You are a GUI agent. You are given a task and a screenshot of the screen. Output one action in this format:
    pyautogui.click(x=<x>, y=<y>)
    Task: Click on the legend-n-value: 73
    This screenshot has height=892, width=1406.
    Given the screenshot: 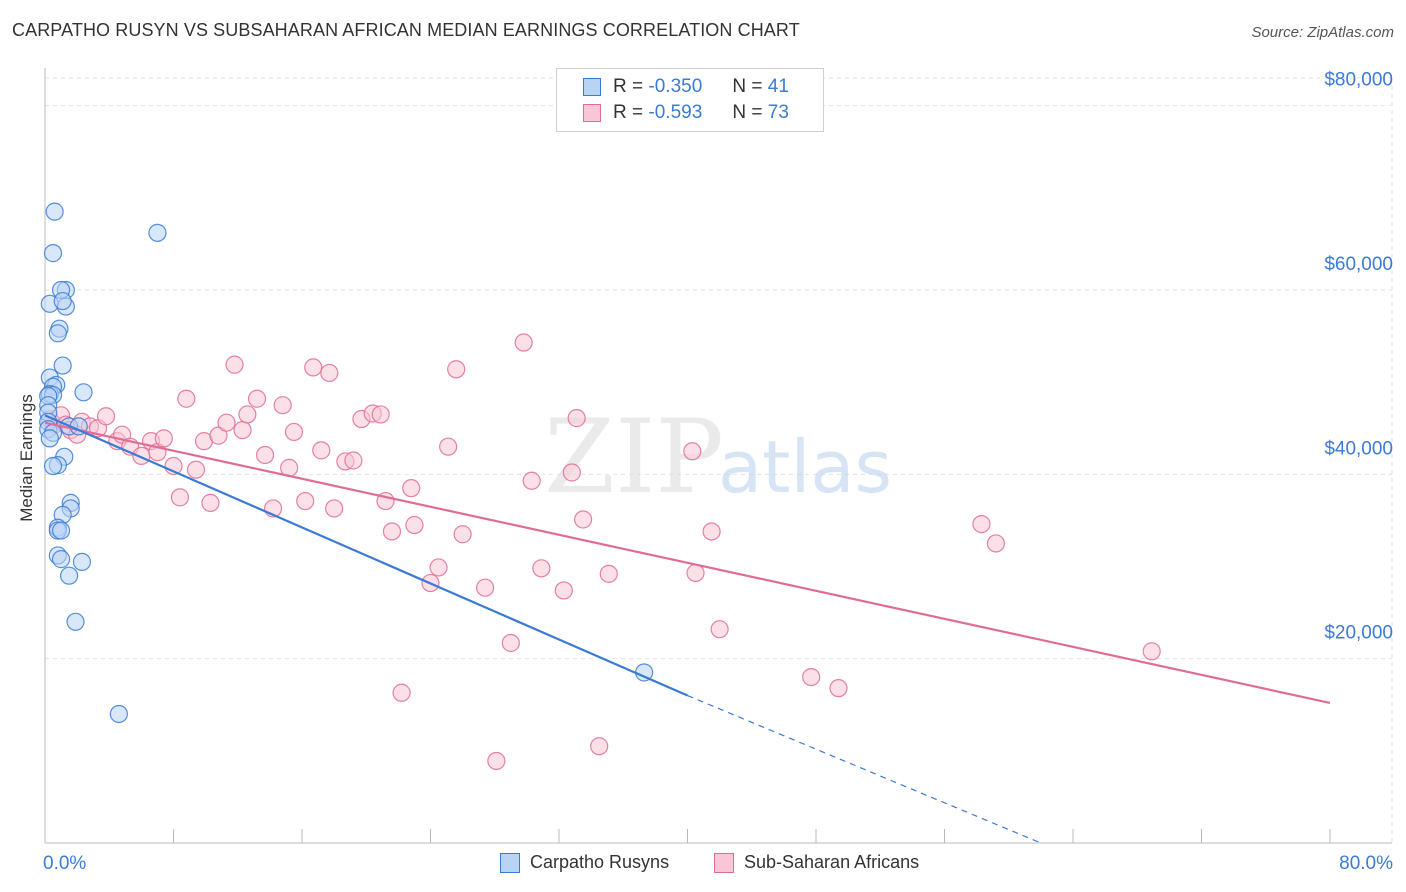 What is the action you would take?
    pyautogui.click(x=778, y=112)
    